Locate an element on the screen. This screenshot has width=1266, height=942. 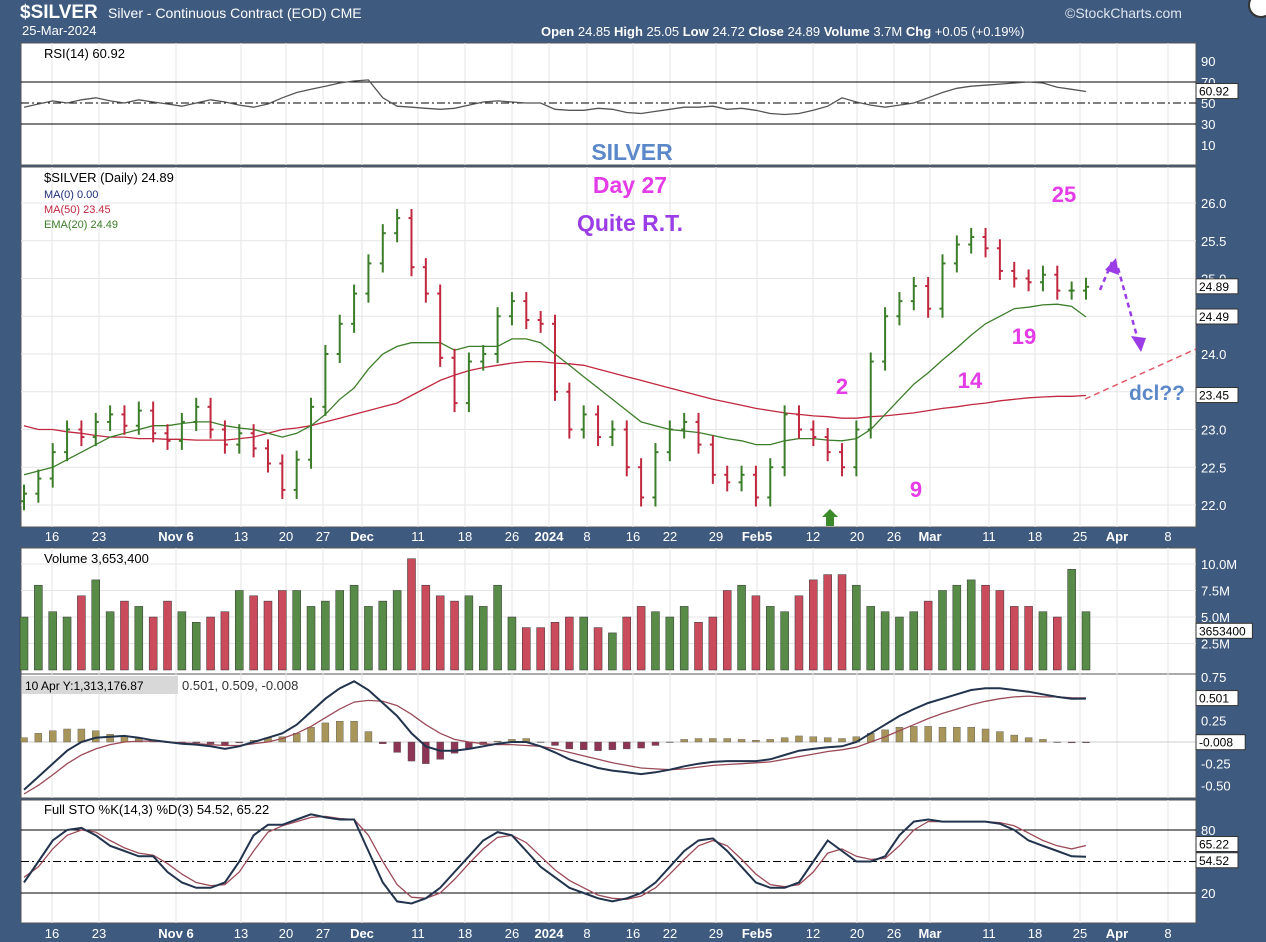
y-tick-label: 26.0 is located at coordinates (1213, 203).